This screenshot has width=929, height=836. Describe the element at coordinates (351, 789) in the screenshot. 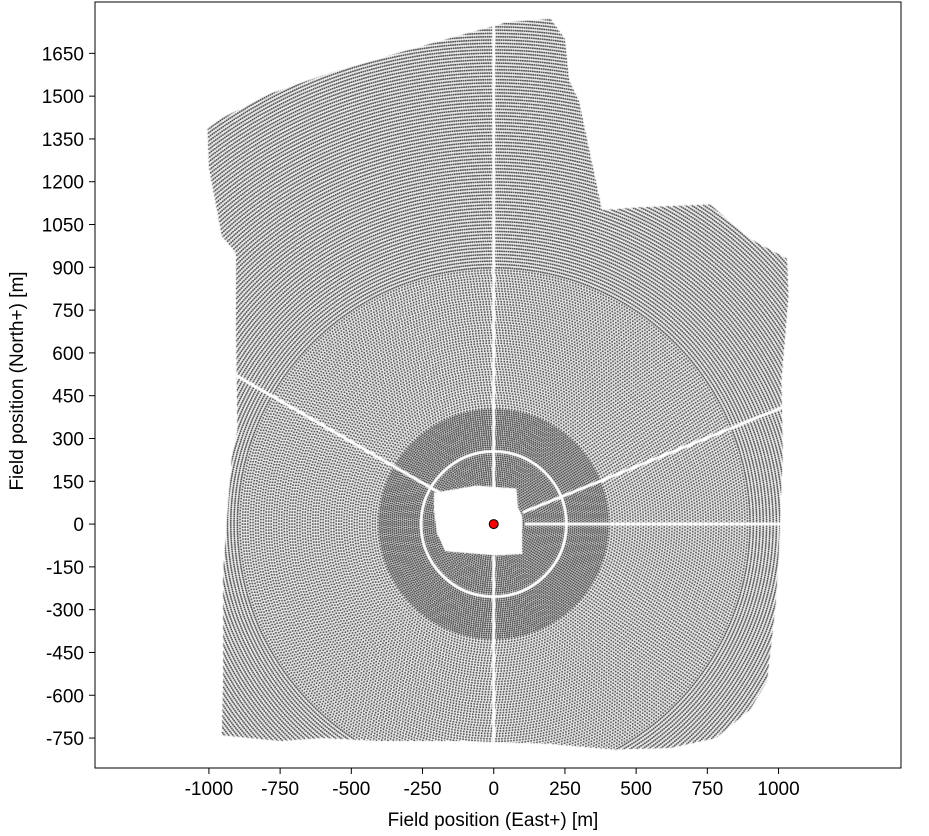

I see `x-tick-label: -500` at that location.